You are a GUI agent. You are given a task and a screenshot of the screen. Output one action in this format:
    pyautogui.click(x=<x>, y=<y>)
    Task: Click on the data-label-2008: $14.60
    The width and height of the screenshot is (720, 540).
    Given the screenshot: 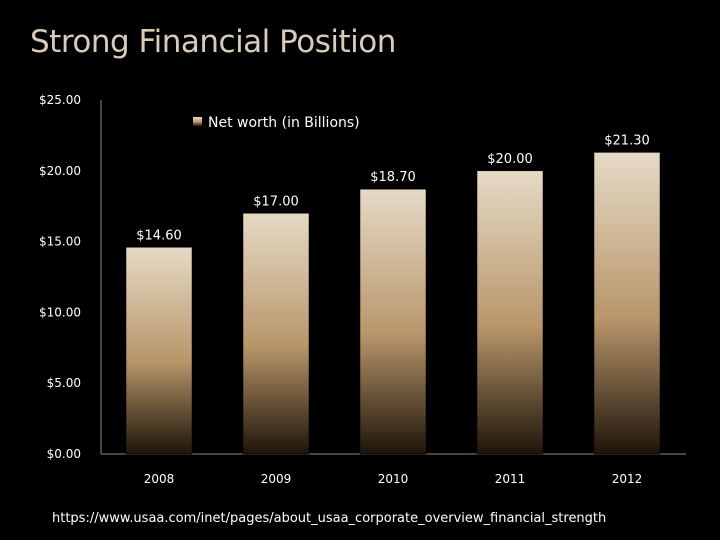 What is the action you would take?
    pyautogui.click(x=159, y=235)
    